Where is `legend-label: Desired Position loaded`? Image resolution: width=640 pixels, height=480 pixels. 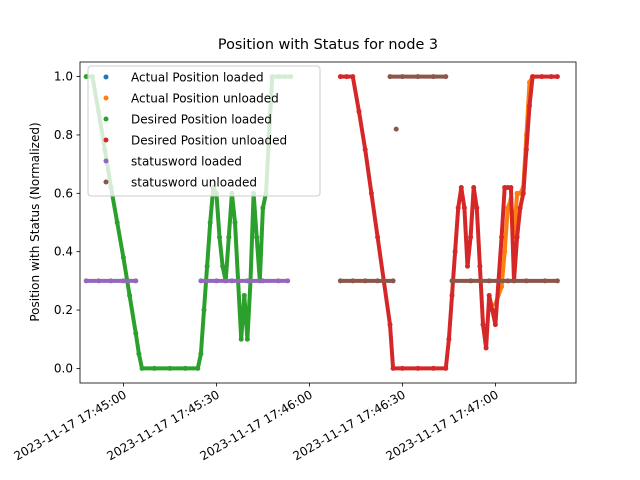
legend-label: Desired Position loaded is located at coordinates (201, 120).